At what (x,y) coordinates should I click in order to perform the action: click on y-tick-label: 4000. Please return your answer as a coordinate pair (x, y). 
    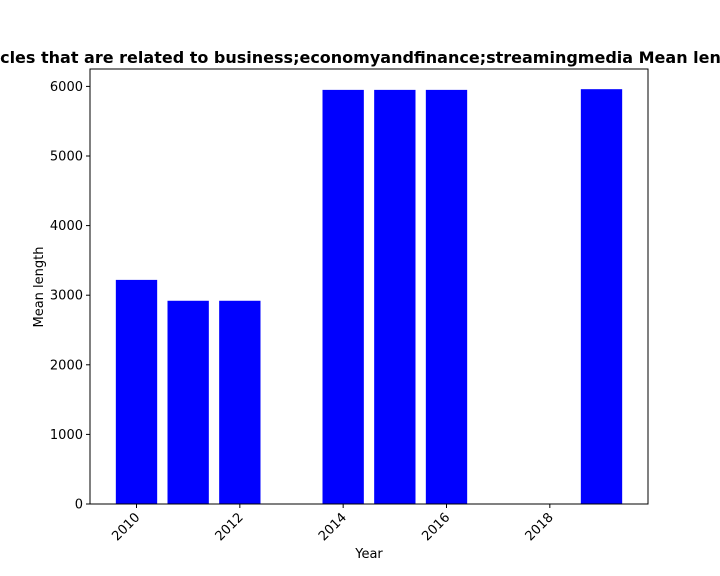
    Looking at the image, I should click on (66, 226).